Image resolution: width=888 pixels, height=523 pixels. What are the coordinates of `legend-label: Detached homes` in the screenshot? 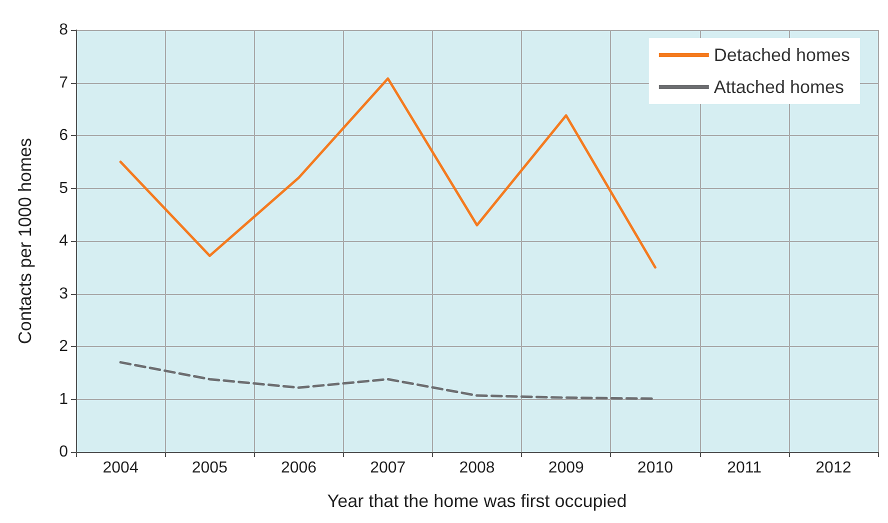 It's located at (782, 55).